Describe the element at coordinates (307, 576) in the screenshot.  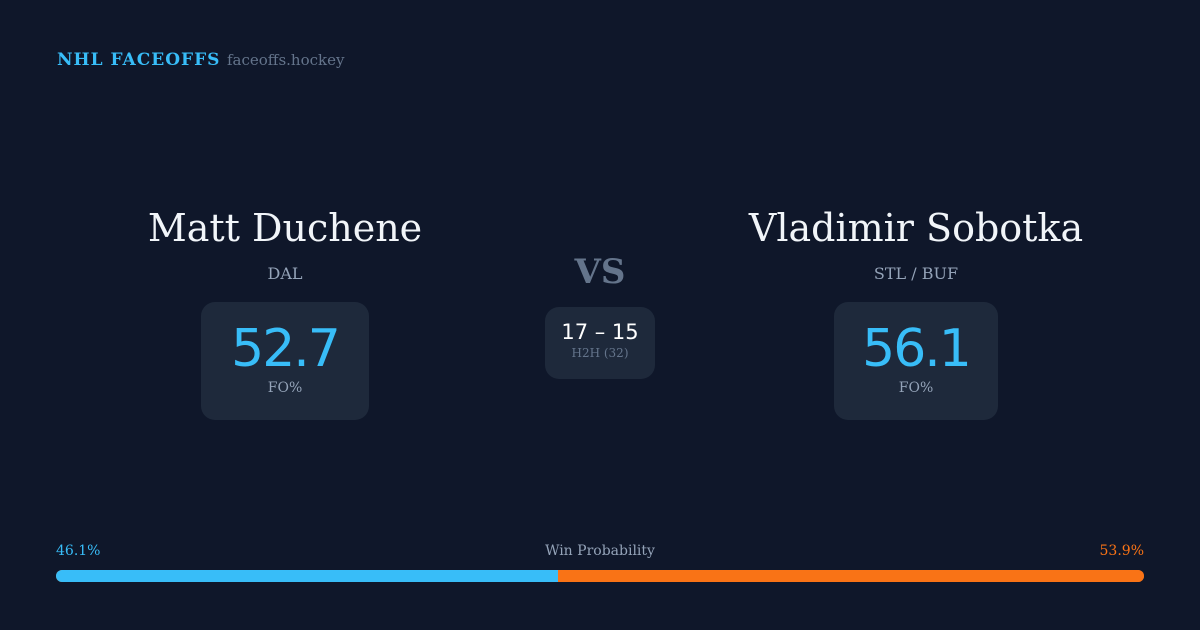
I see `win-prob-left-fill` at that location.